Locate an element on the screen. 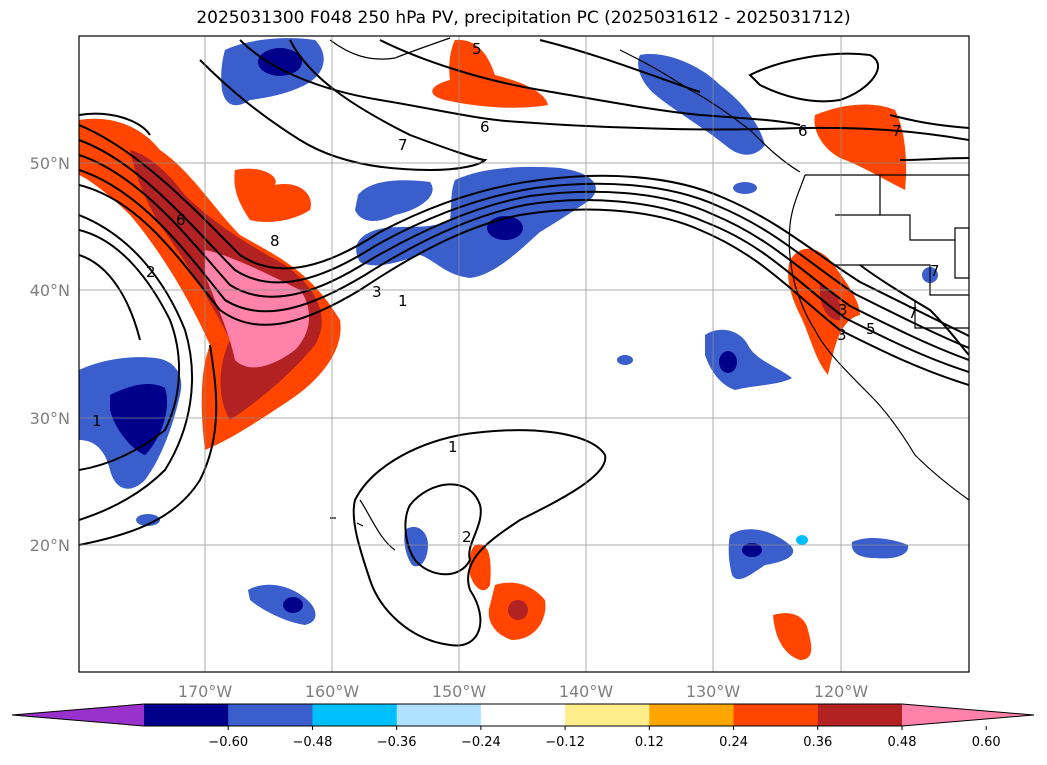  lon-label: 120°W is located at coordinates (841, 691).